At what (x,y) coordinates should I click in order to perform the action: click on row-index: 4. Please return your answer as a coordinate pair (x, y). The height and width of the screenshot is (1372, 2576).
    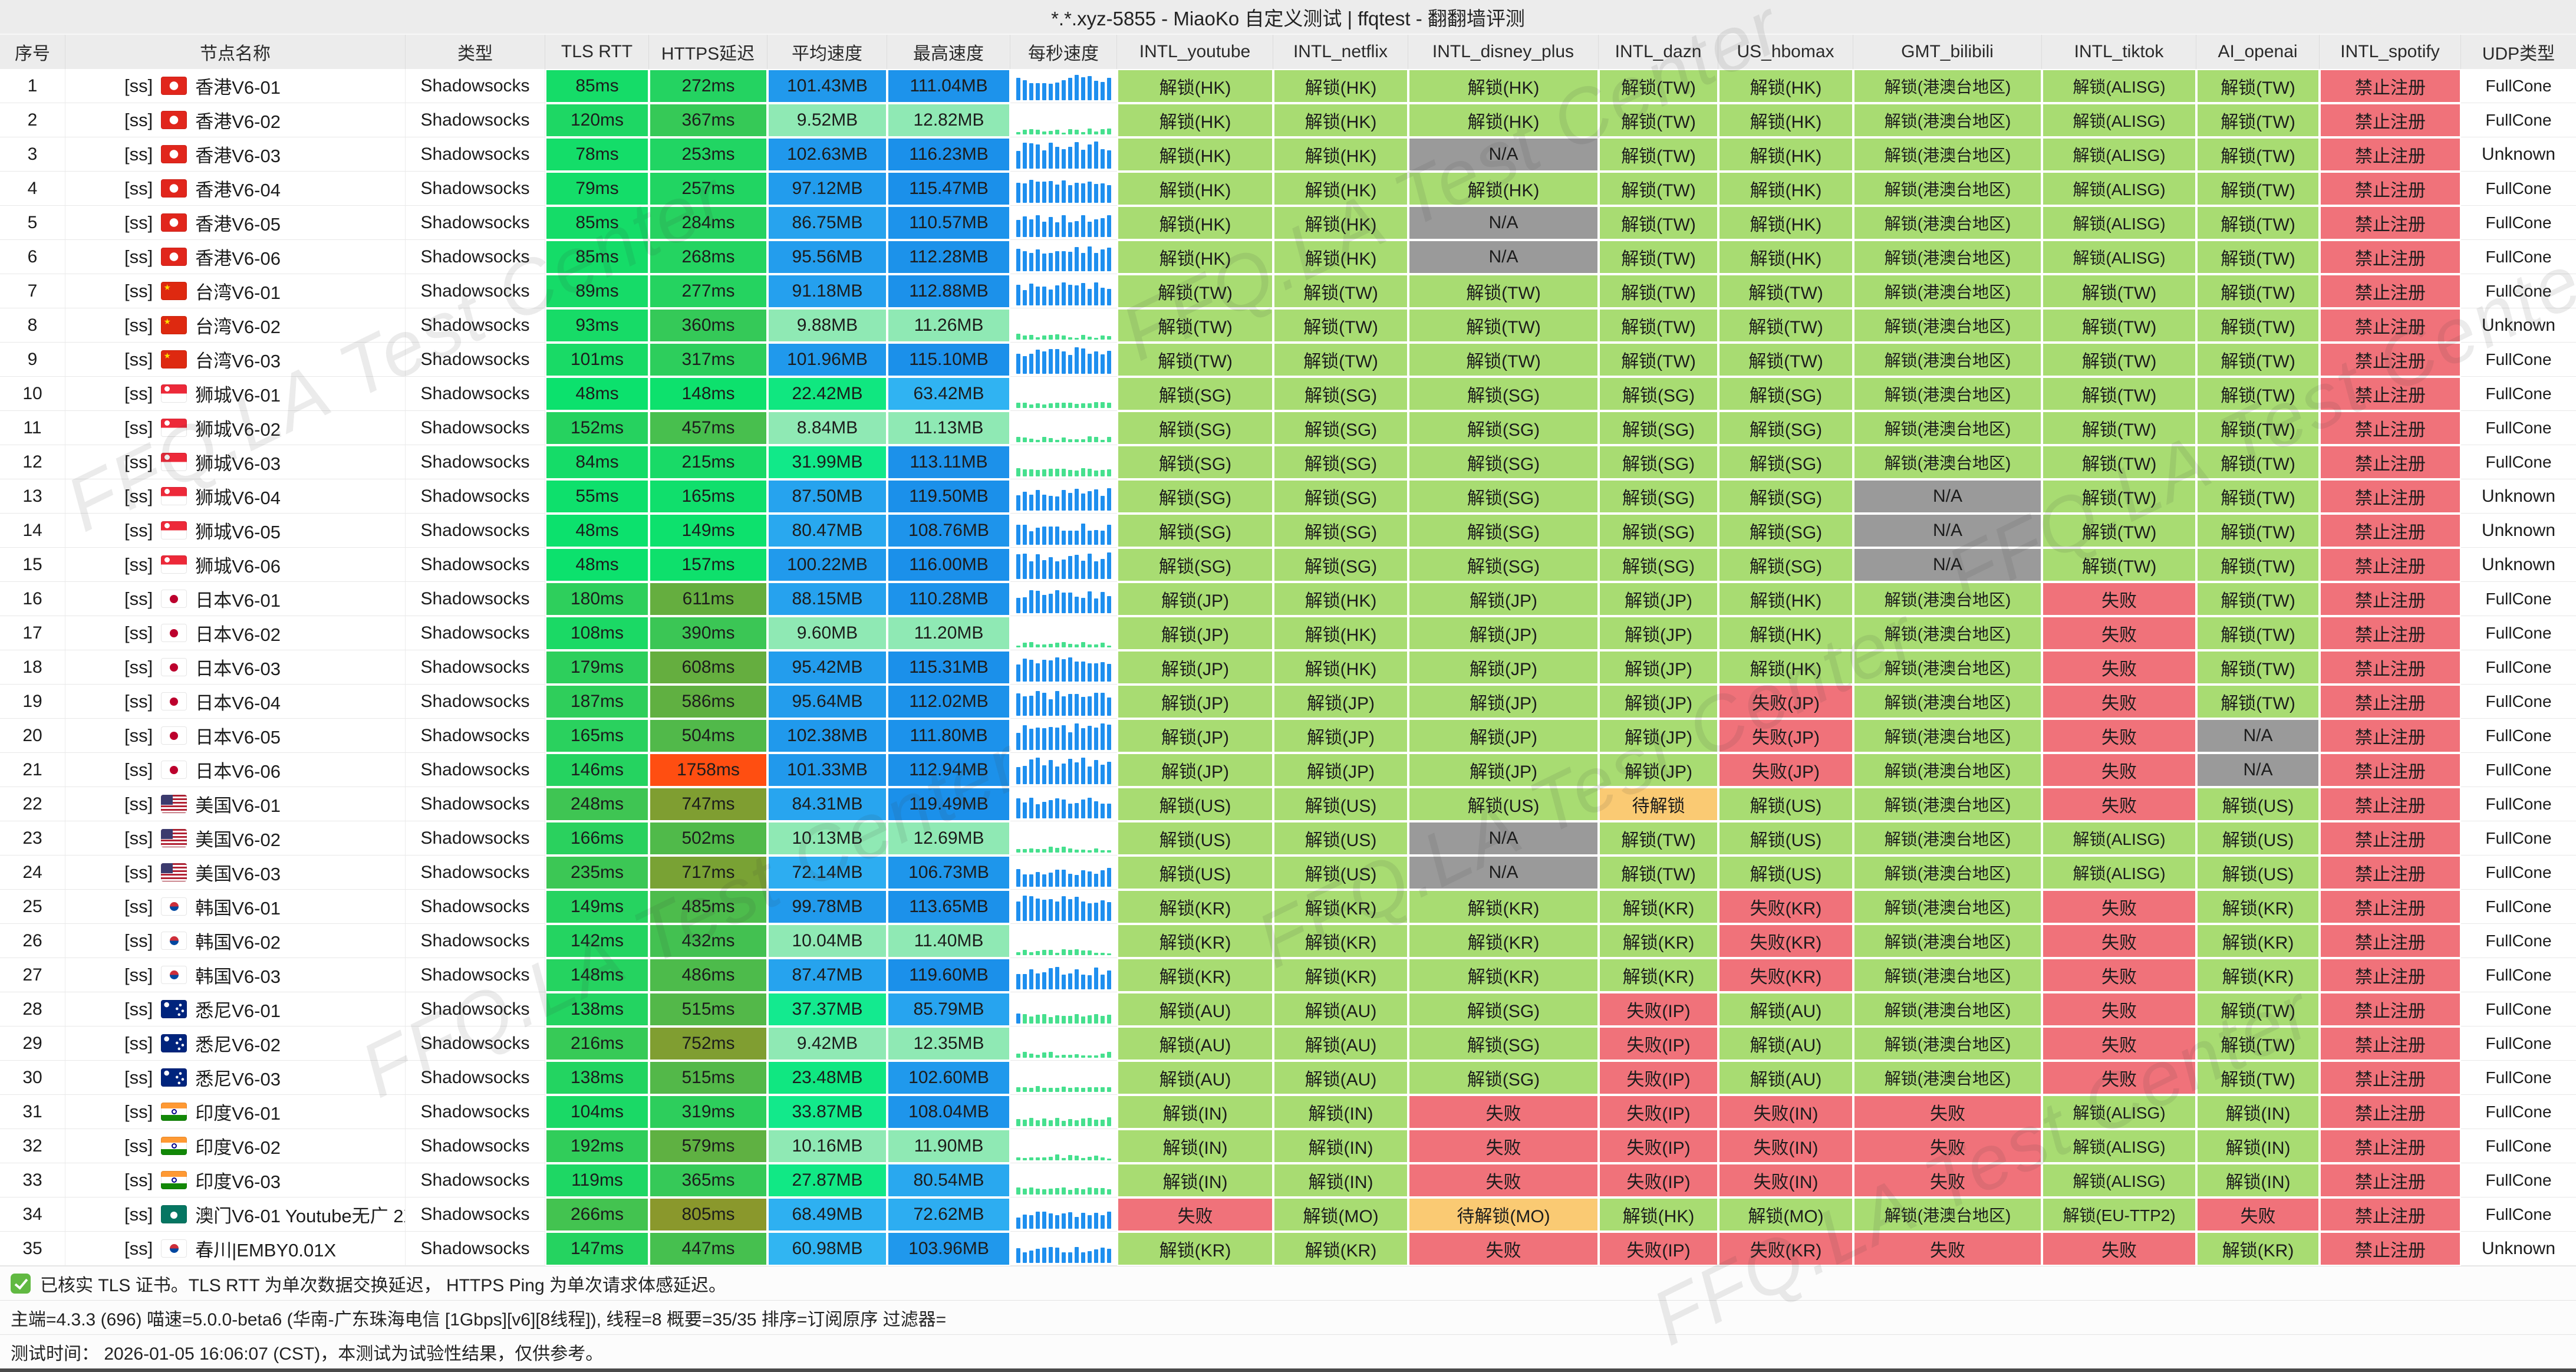
    Looking at the image, I should click on (32, 189).